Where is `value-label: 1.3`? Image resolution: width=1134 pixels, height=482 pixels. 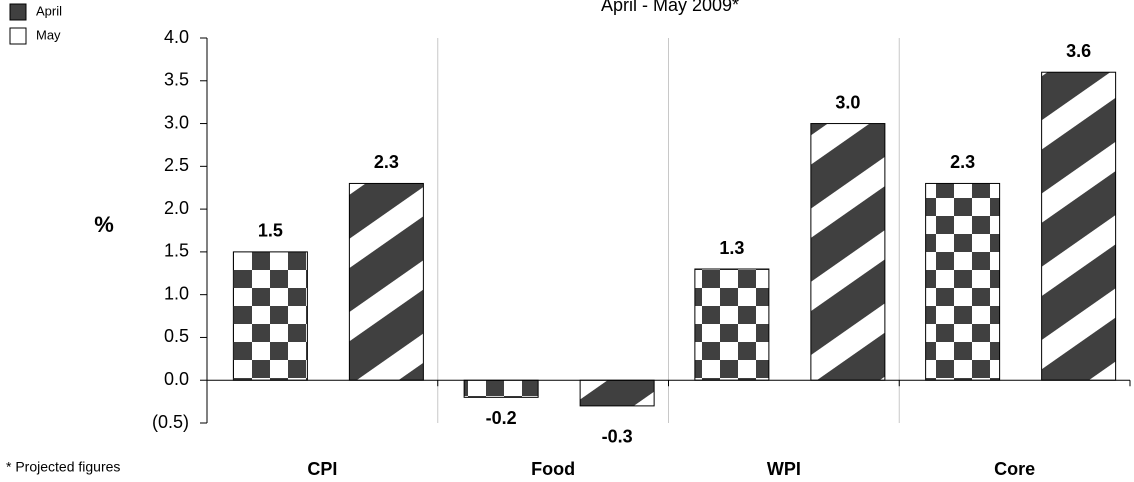 value-label: 1.3 is located at coordinates (731, 248).